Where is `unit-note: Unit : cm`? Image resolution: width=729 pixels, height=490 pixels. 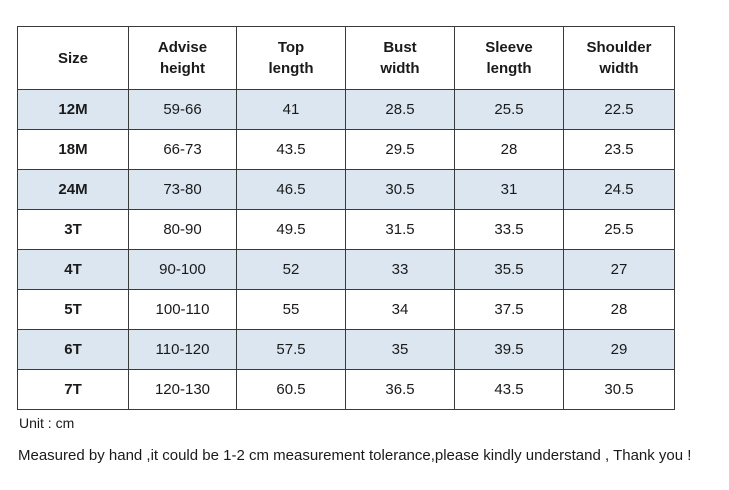 unit-note: Unit : cm is located at coordinates (47, 423).